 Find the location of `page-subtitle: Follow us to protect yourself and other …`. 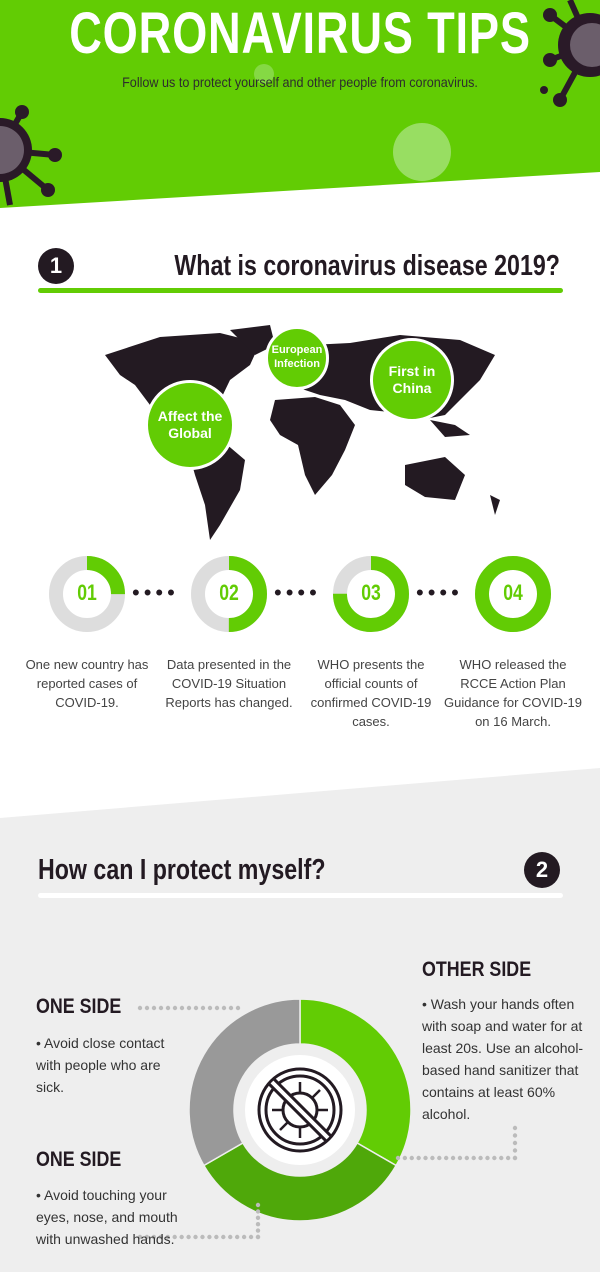

page-subtitle: Follow us to protect yourself and other … is located at coordinates (300, 82).